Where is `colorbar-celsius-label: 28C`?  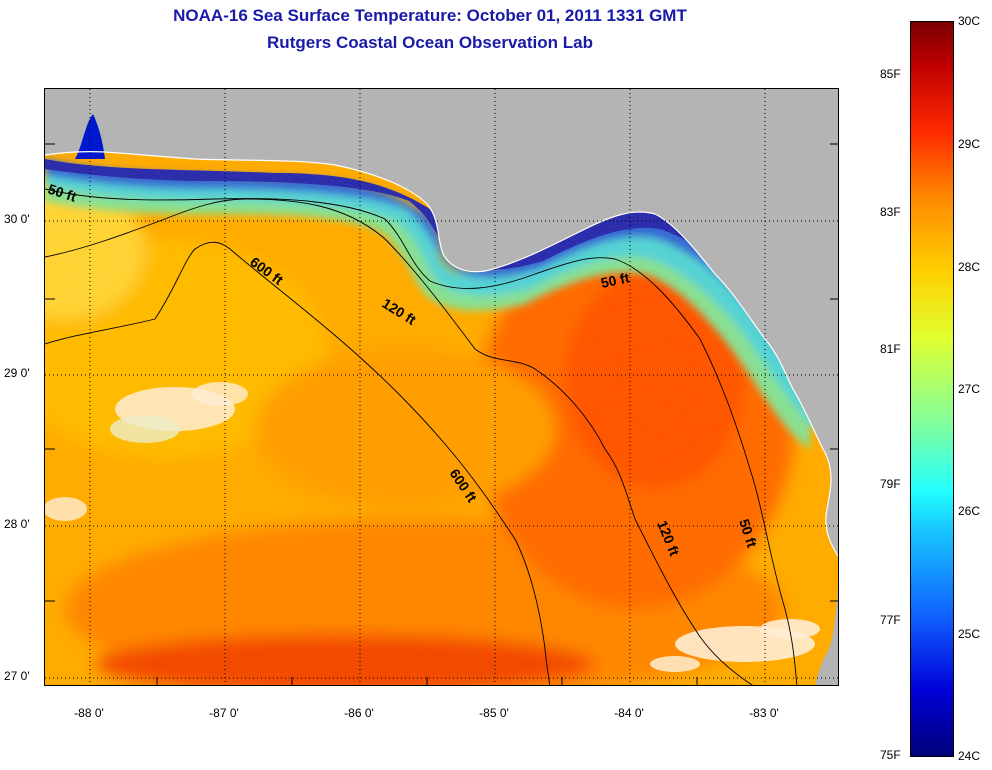 colorbar-celsius-label: 28C is located at coordinates (969, 267).